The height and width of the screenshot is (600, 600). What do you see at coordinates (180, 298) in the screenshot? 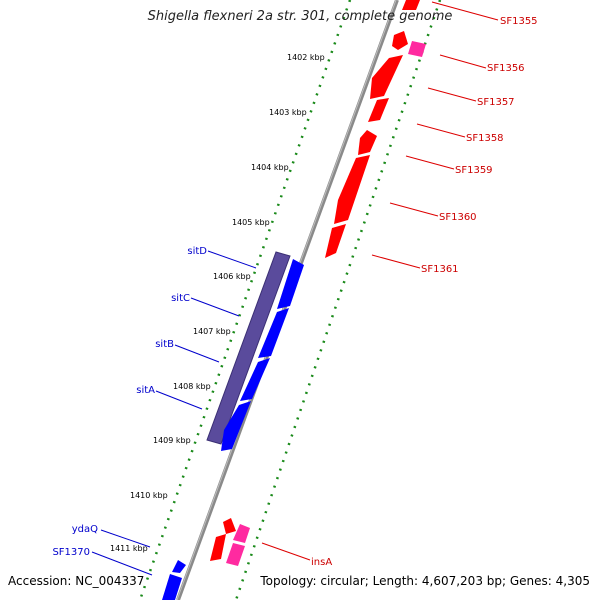
I see `gene-label-sitC: sitC` at bounding box center [180, 298].